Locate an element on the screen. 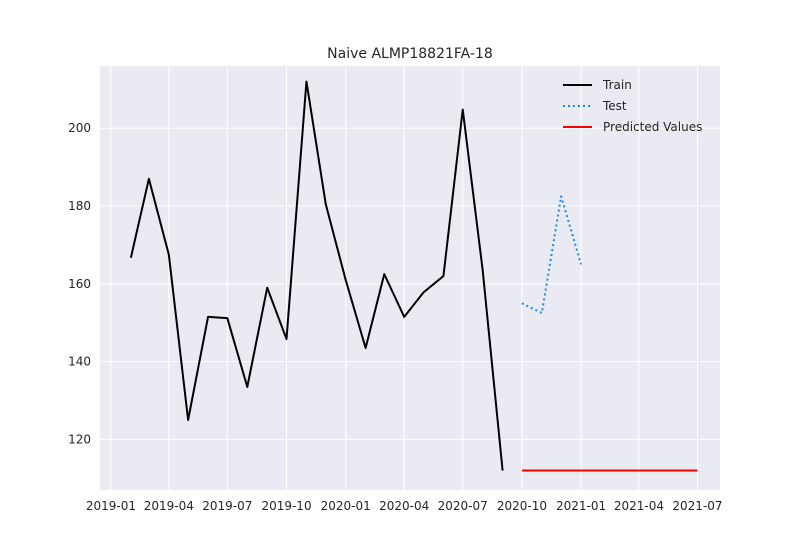  x-tick-label: 2019-04 is located at coordinates (169, 506).